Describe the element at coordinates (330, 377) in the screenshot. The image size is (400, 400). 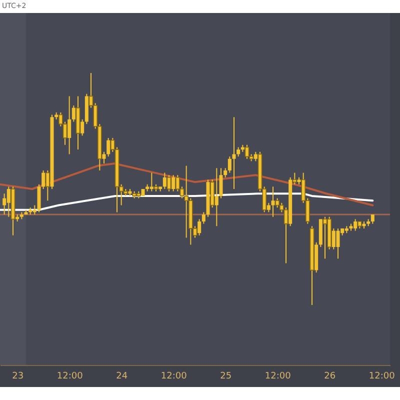
I see `x-tick-label: 26` at that location.